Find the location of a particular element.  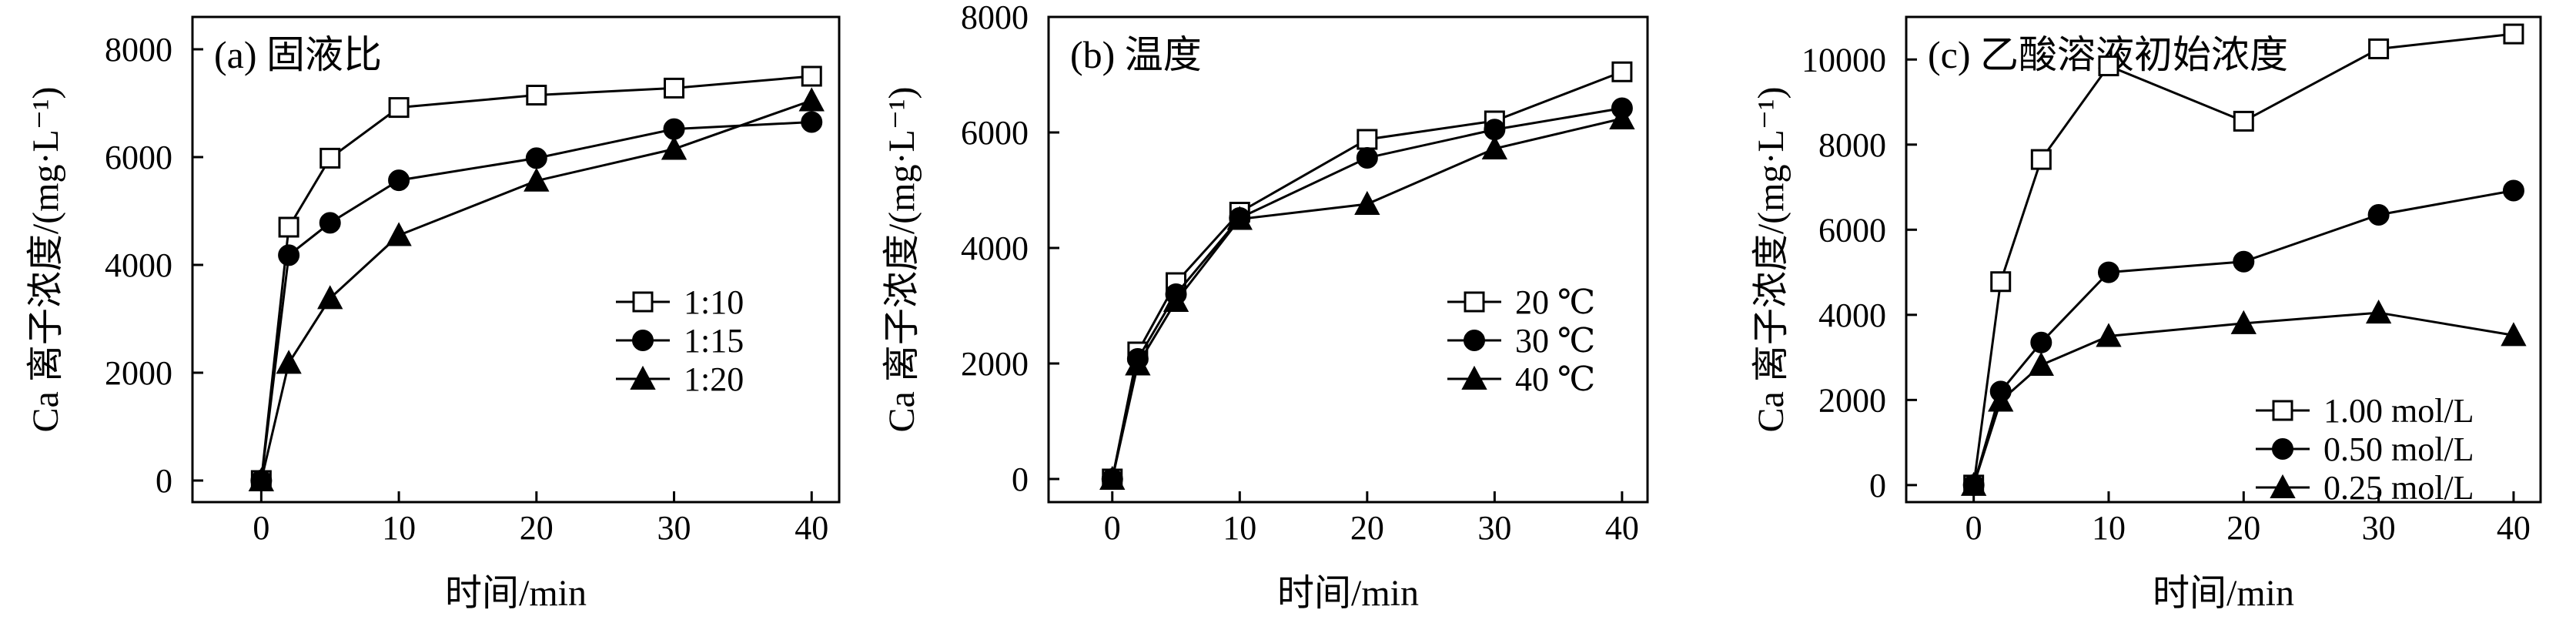

legend-label: 1:10 is located at coordinates (714, 302).